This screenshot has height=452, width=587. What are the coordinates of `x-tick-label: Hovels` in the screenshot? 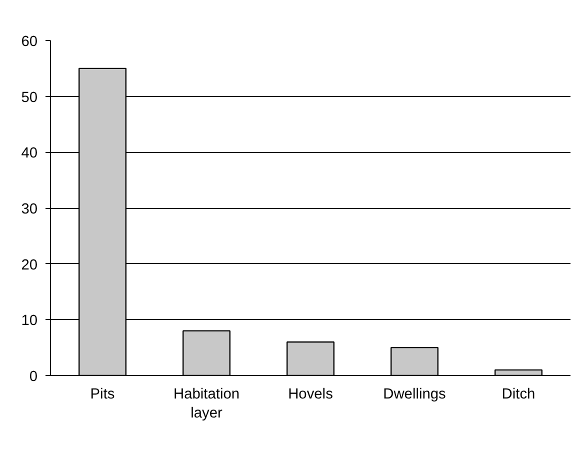 It's located at (310, 394).